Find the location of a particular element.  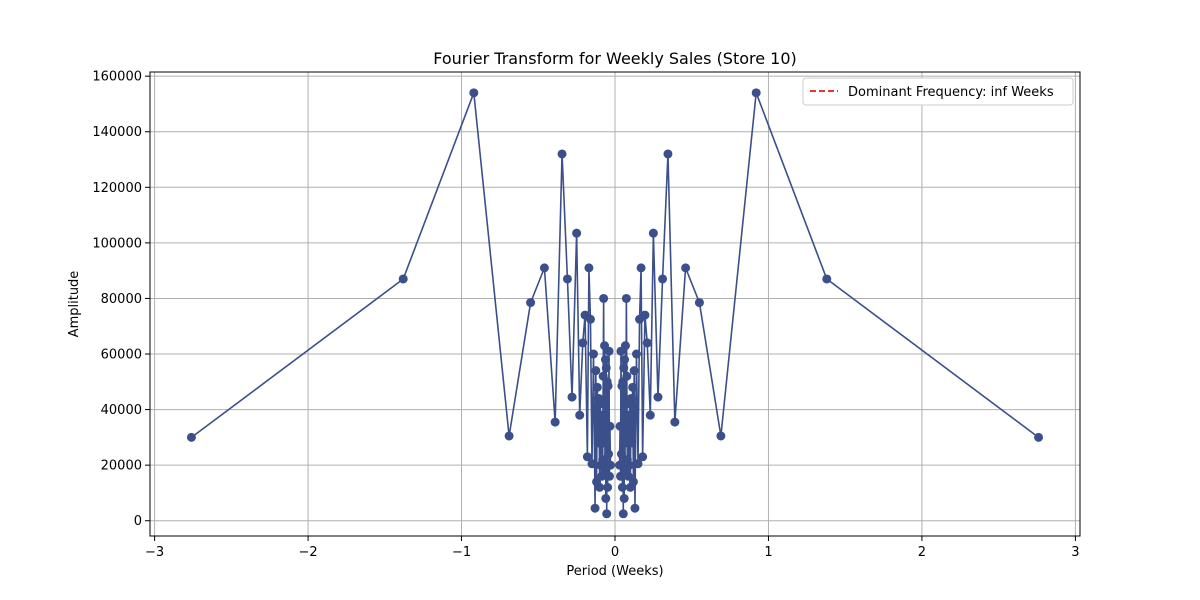

y-tick-label: 40000 is located at coordinates (121, 410).